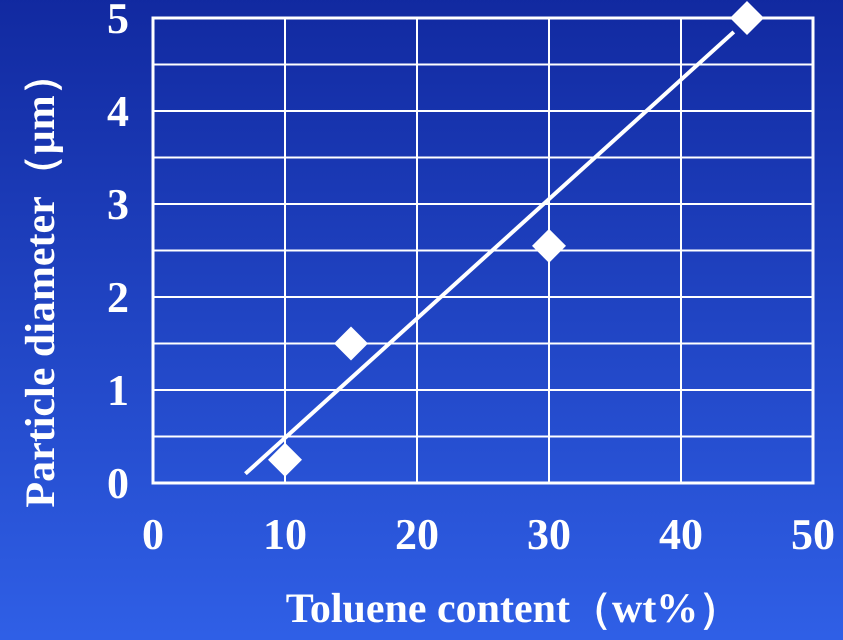 This screenshot has height=640, width=843. I want to click on y-tick-label: 2, so click(118, 297).